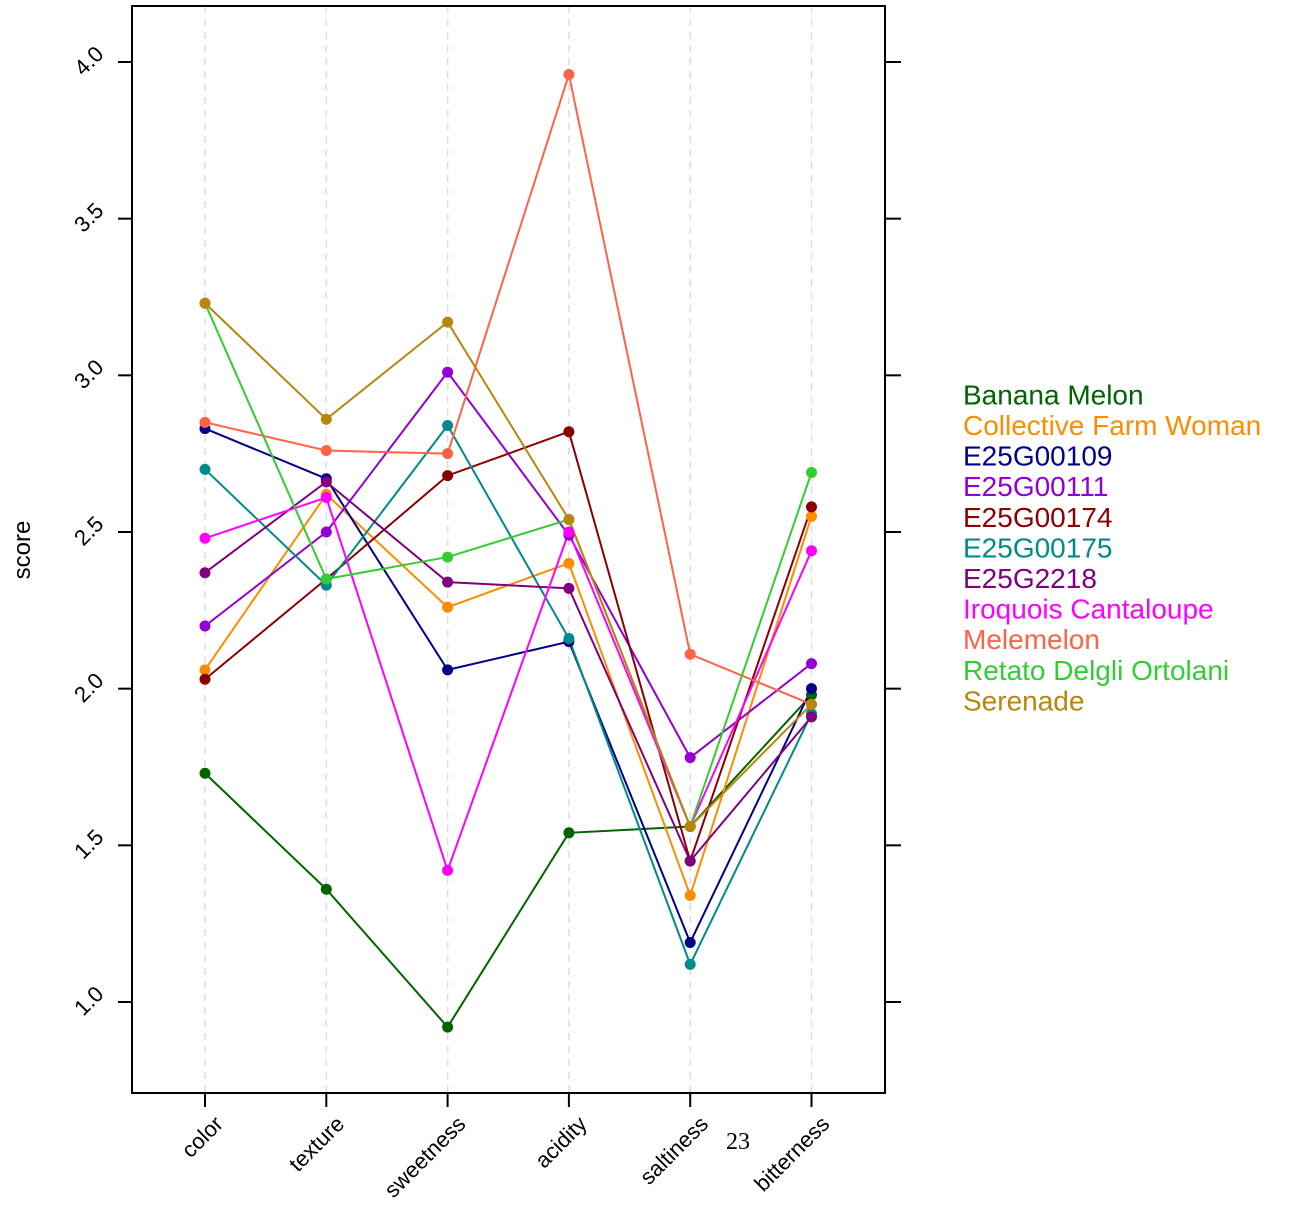 The image size is (1311, 1207). What do you see at coordinates (448, 372) in the screenshot?
I see `data-point-e25g00111-sweetness` at bounding box center [448, 372].